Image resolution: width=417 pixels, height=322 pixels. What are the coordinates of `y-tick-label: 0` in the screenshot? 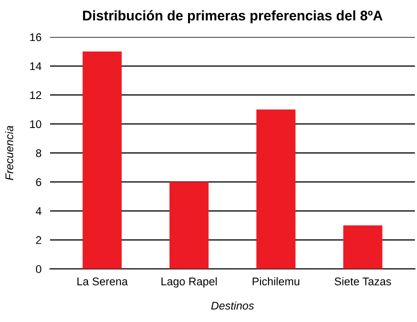 It's located at (39, 269).